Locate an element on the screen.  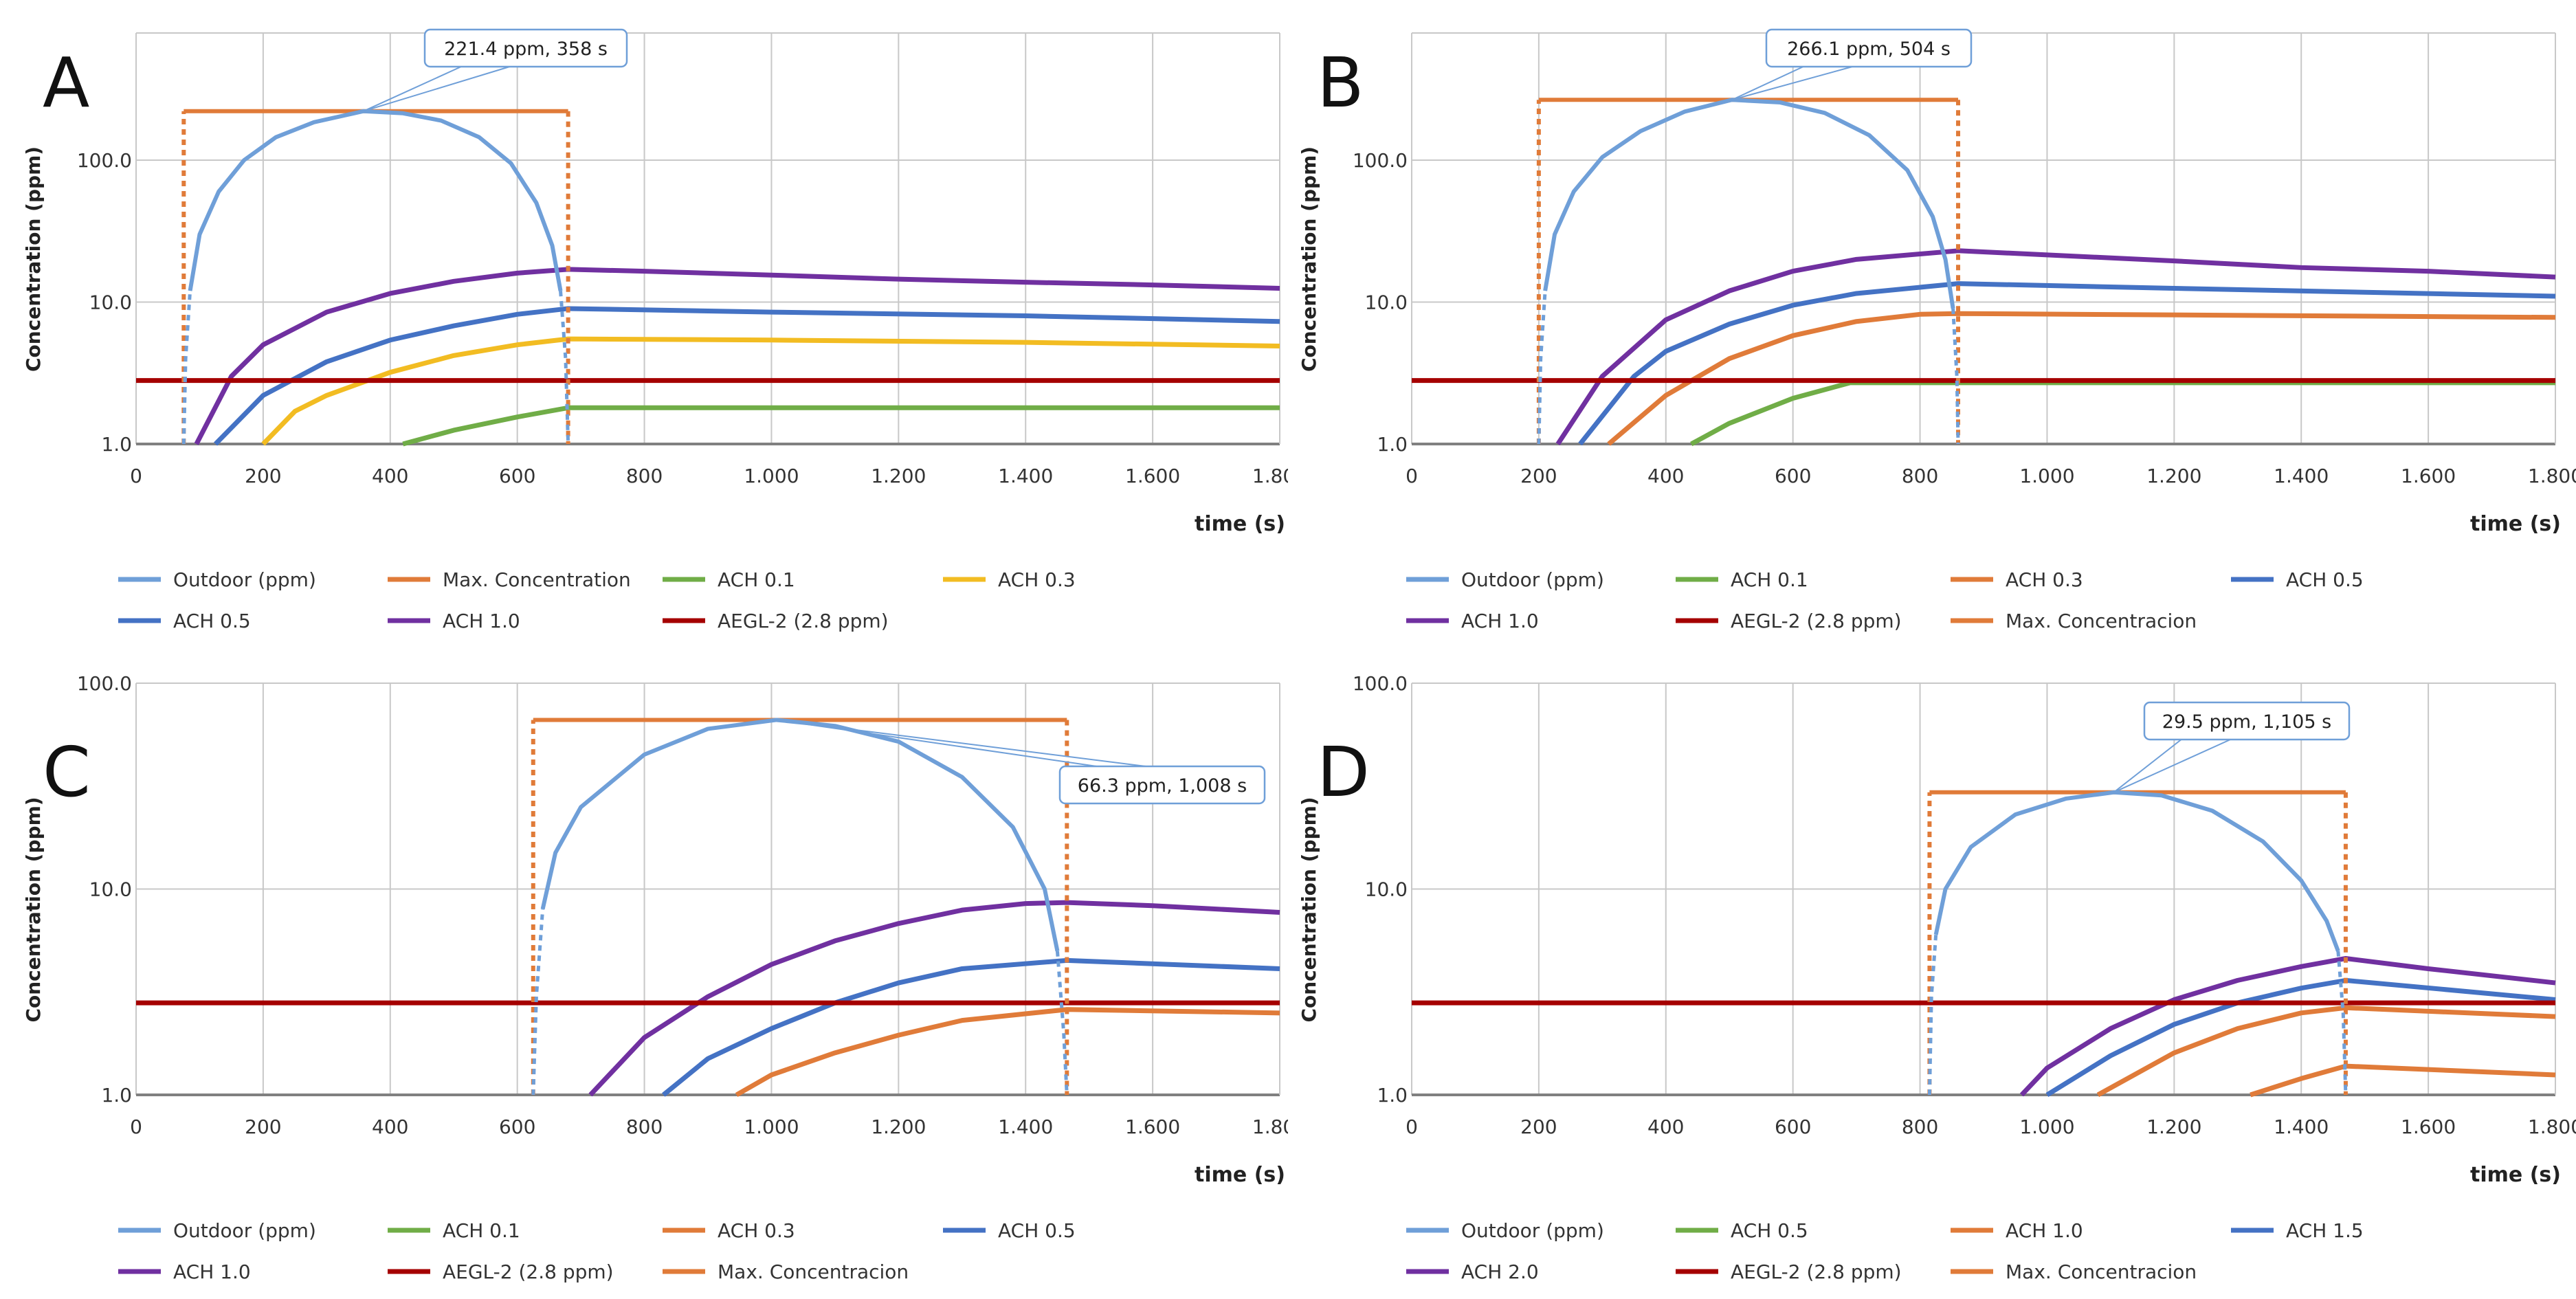
panel-letter: C is located at coordinates (67, 772).